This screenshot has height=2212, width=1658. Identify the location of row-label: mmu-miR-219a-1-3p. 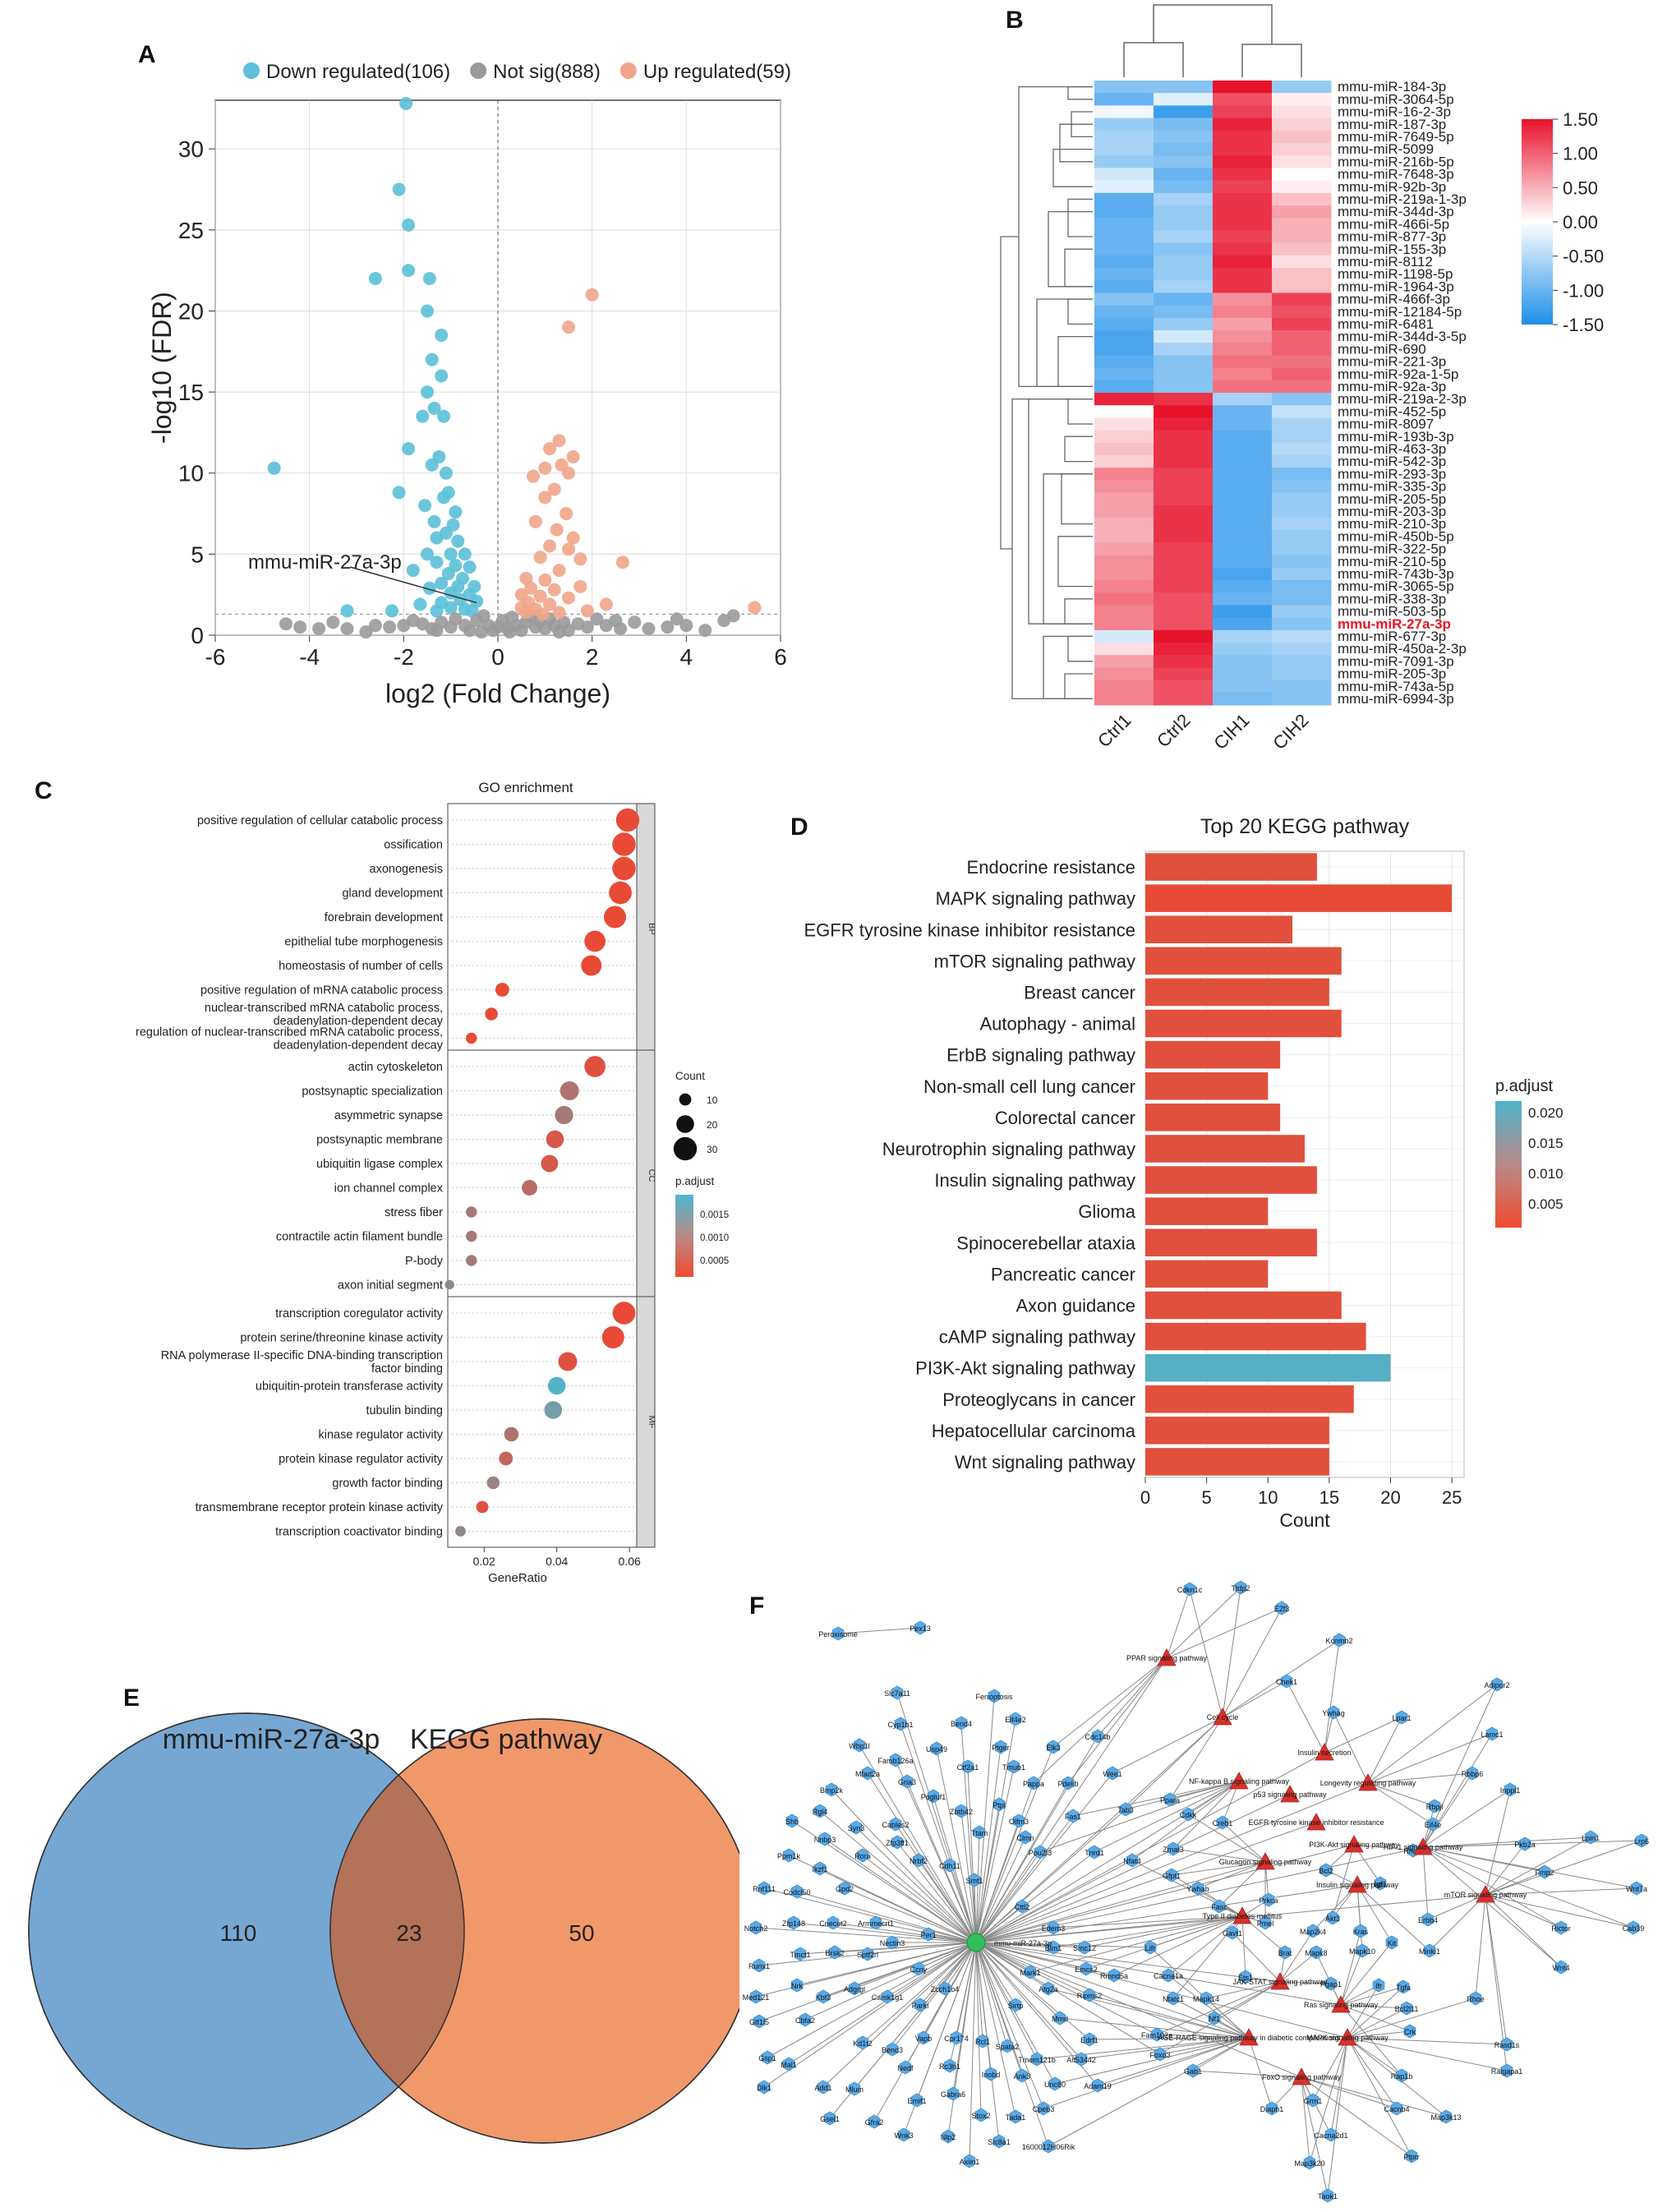
(1402, 199).